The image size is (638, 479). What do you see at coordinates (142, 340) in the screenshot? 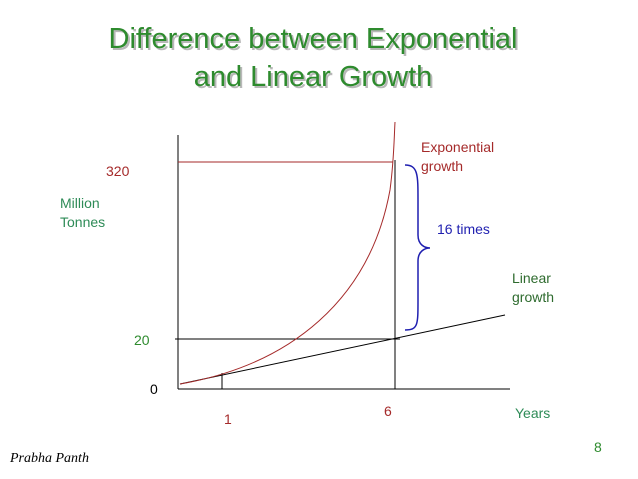
I see `y-tick-label: 20` at bounding box center [142, 340].